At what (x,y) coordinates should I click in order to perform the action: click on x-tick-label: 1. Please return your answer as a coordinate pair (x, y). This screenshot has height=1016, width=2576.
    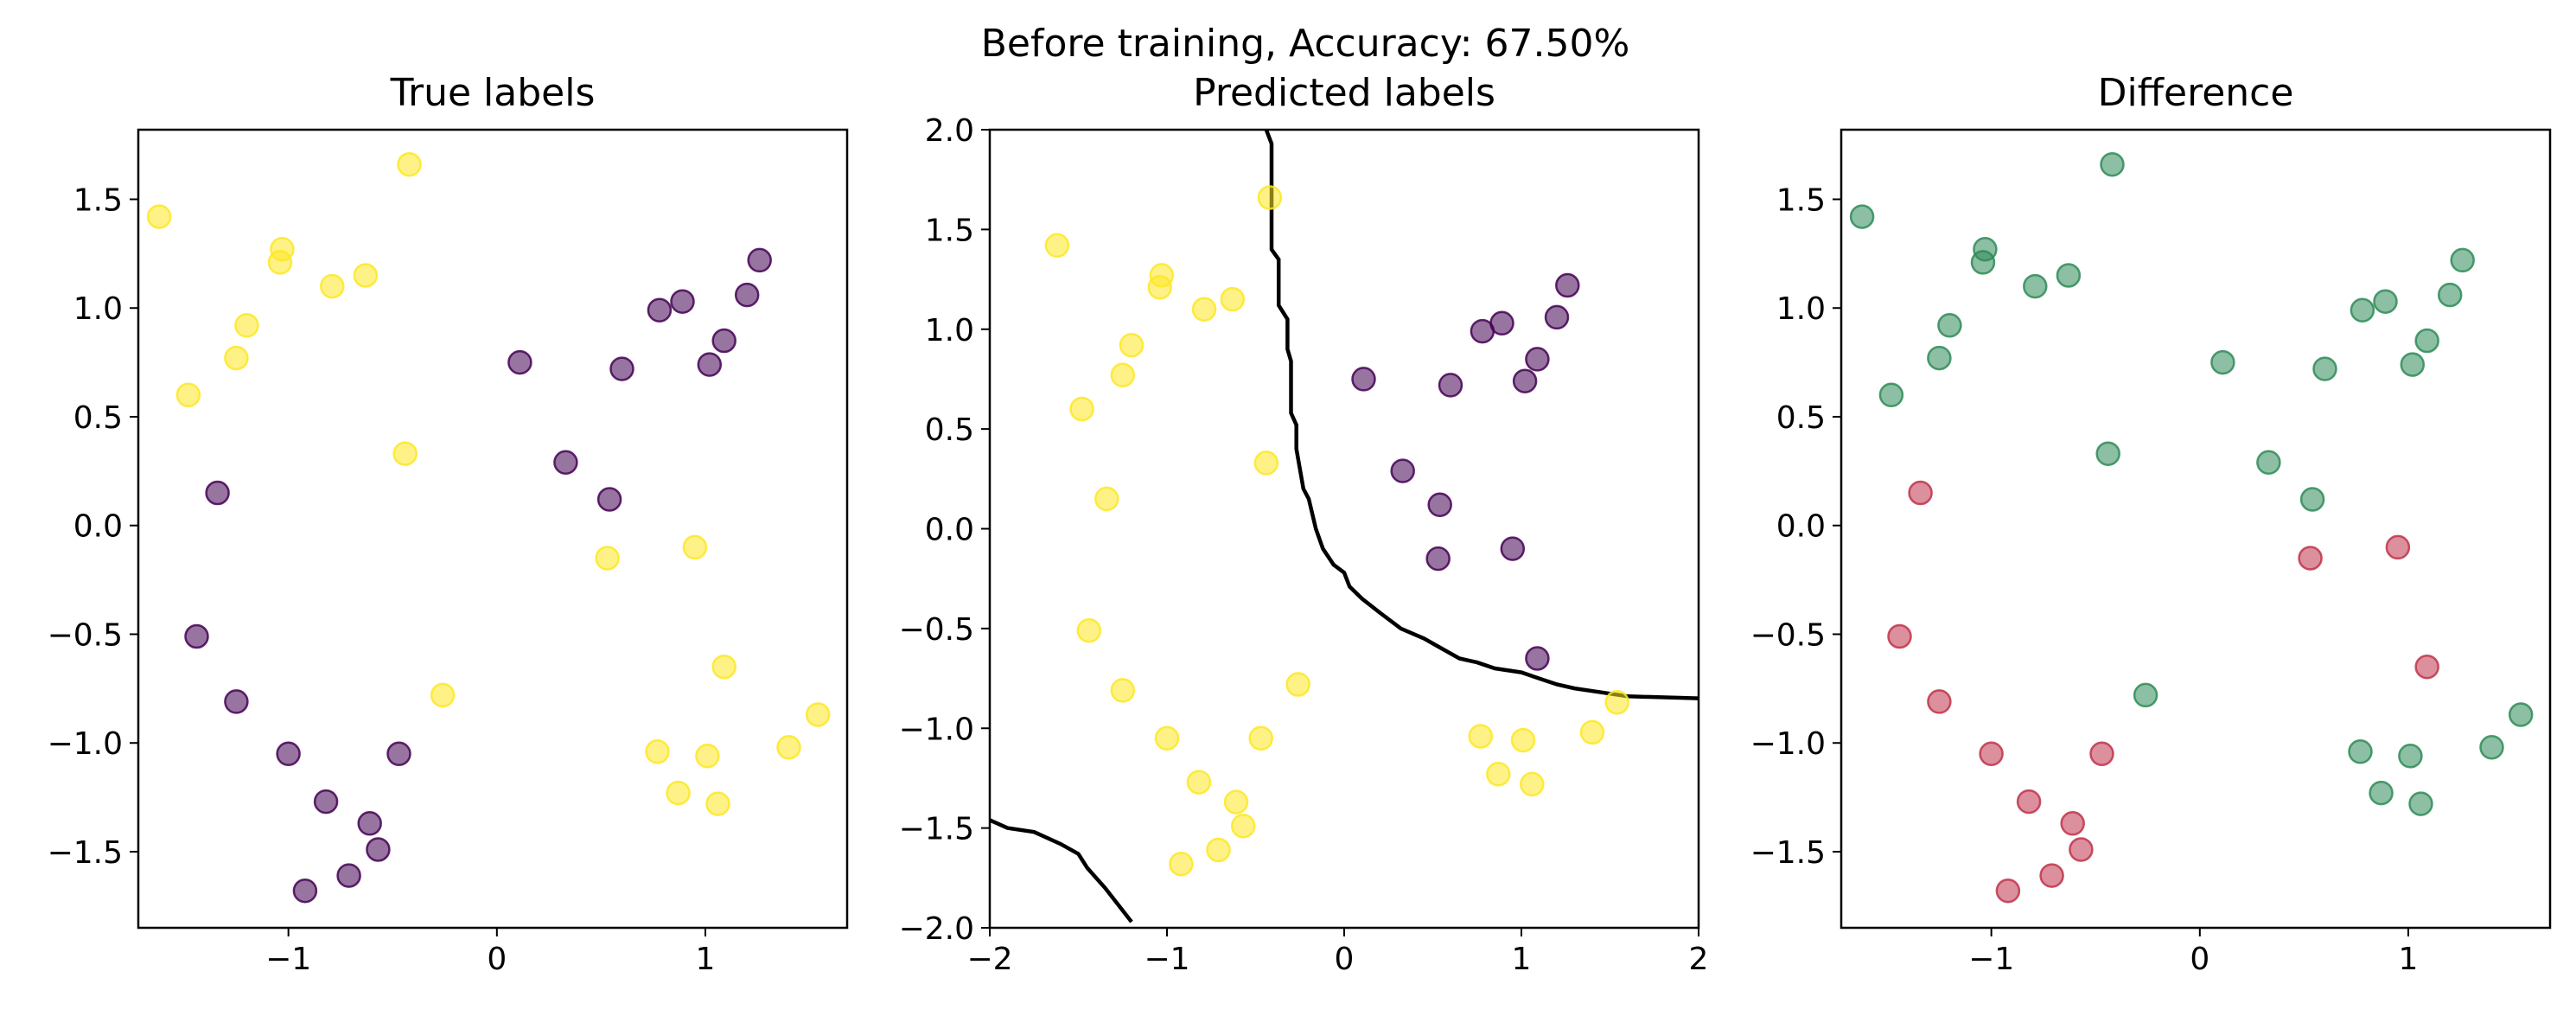
    Looking at the image, I should click on (1522, 959).